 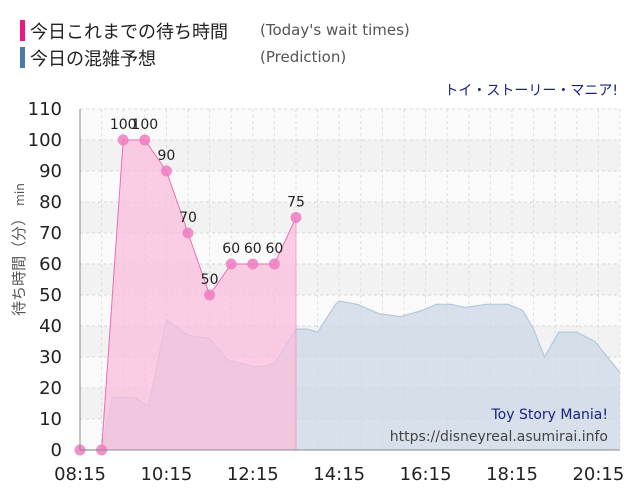 What do you see at coordinates (50, 419) in the screenshot?
I see `y-tick-label: 10` at bounding box center [50, 419].